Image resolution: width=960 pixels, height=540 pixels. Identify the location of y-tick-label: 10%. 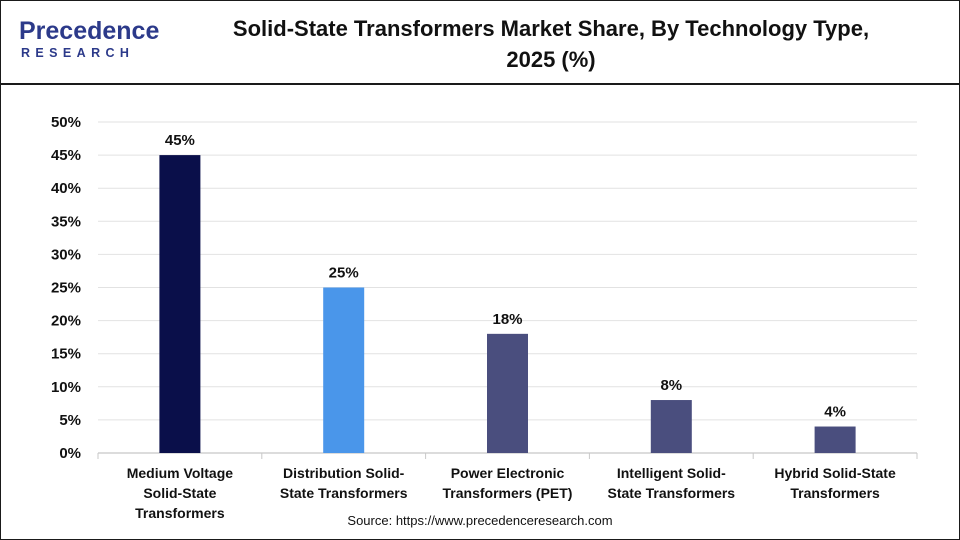
(66, 387).